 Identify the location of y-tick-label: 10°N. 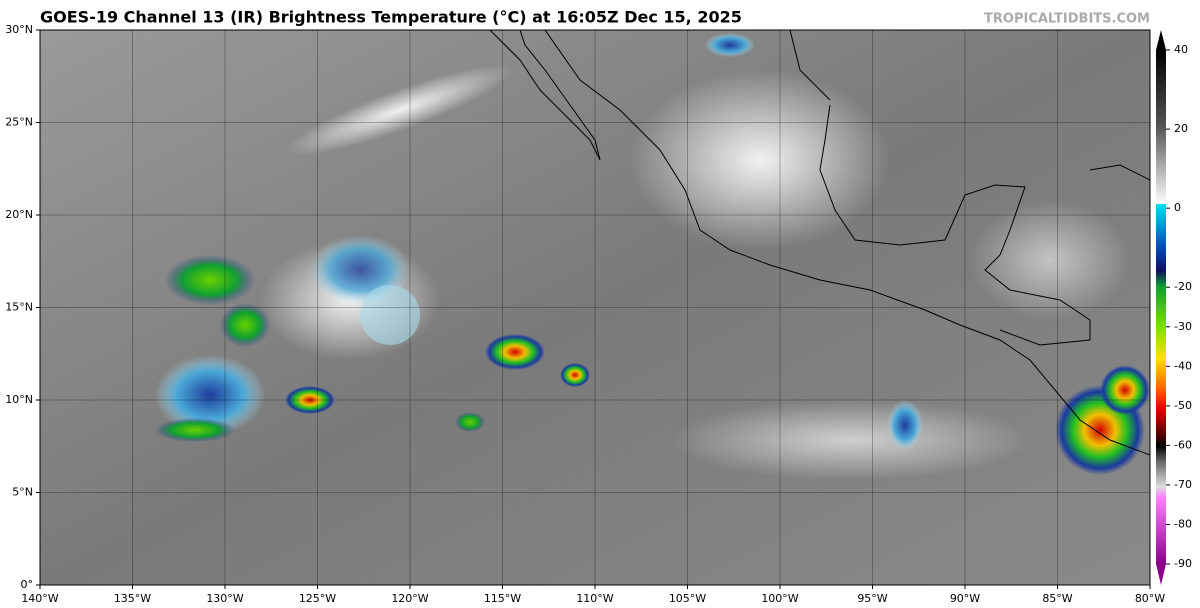
(19, 399).